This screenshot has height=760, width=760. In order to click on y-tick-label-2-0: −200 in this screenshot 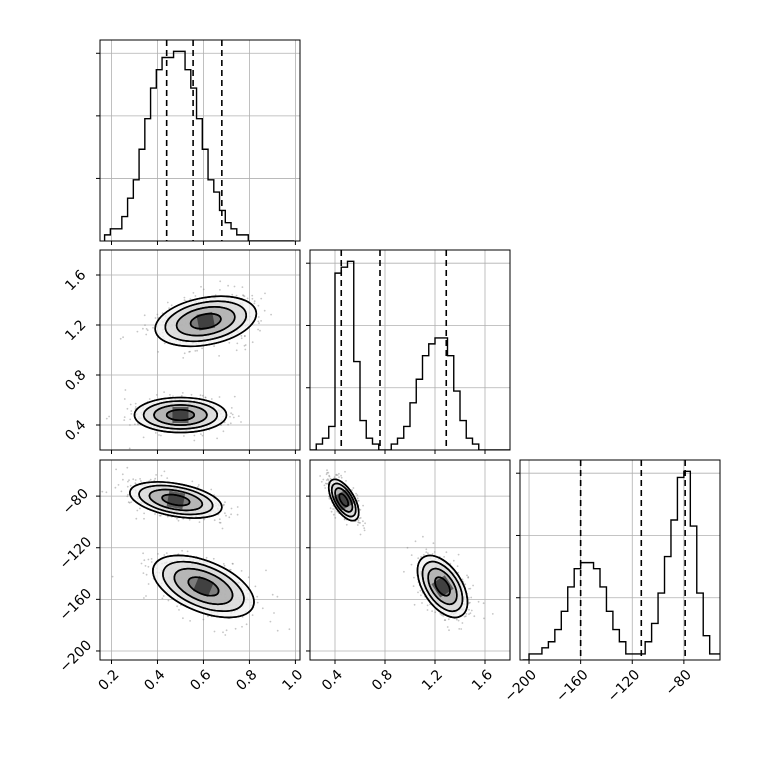, I will do `click(76, 656)`.